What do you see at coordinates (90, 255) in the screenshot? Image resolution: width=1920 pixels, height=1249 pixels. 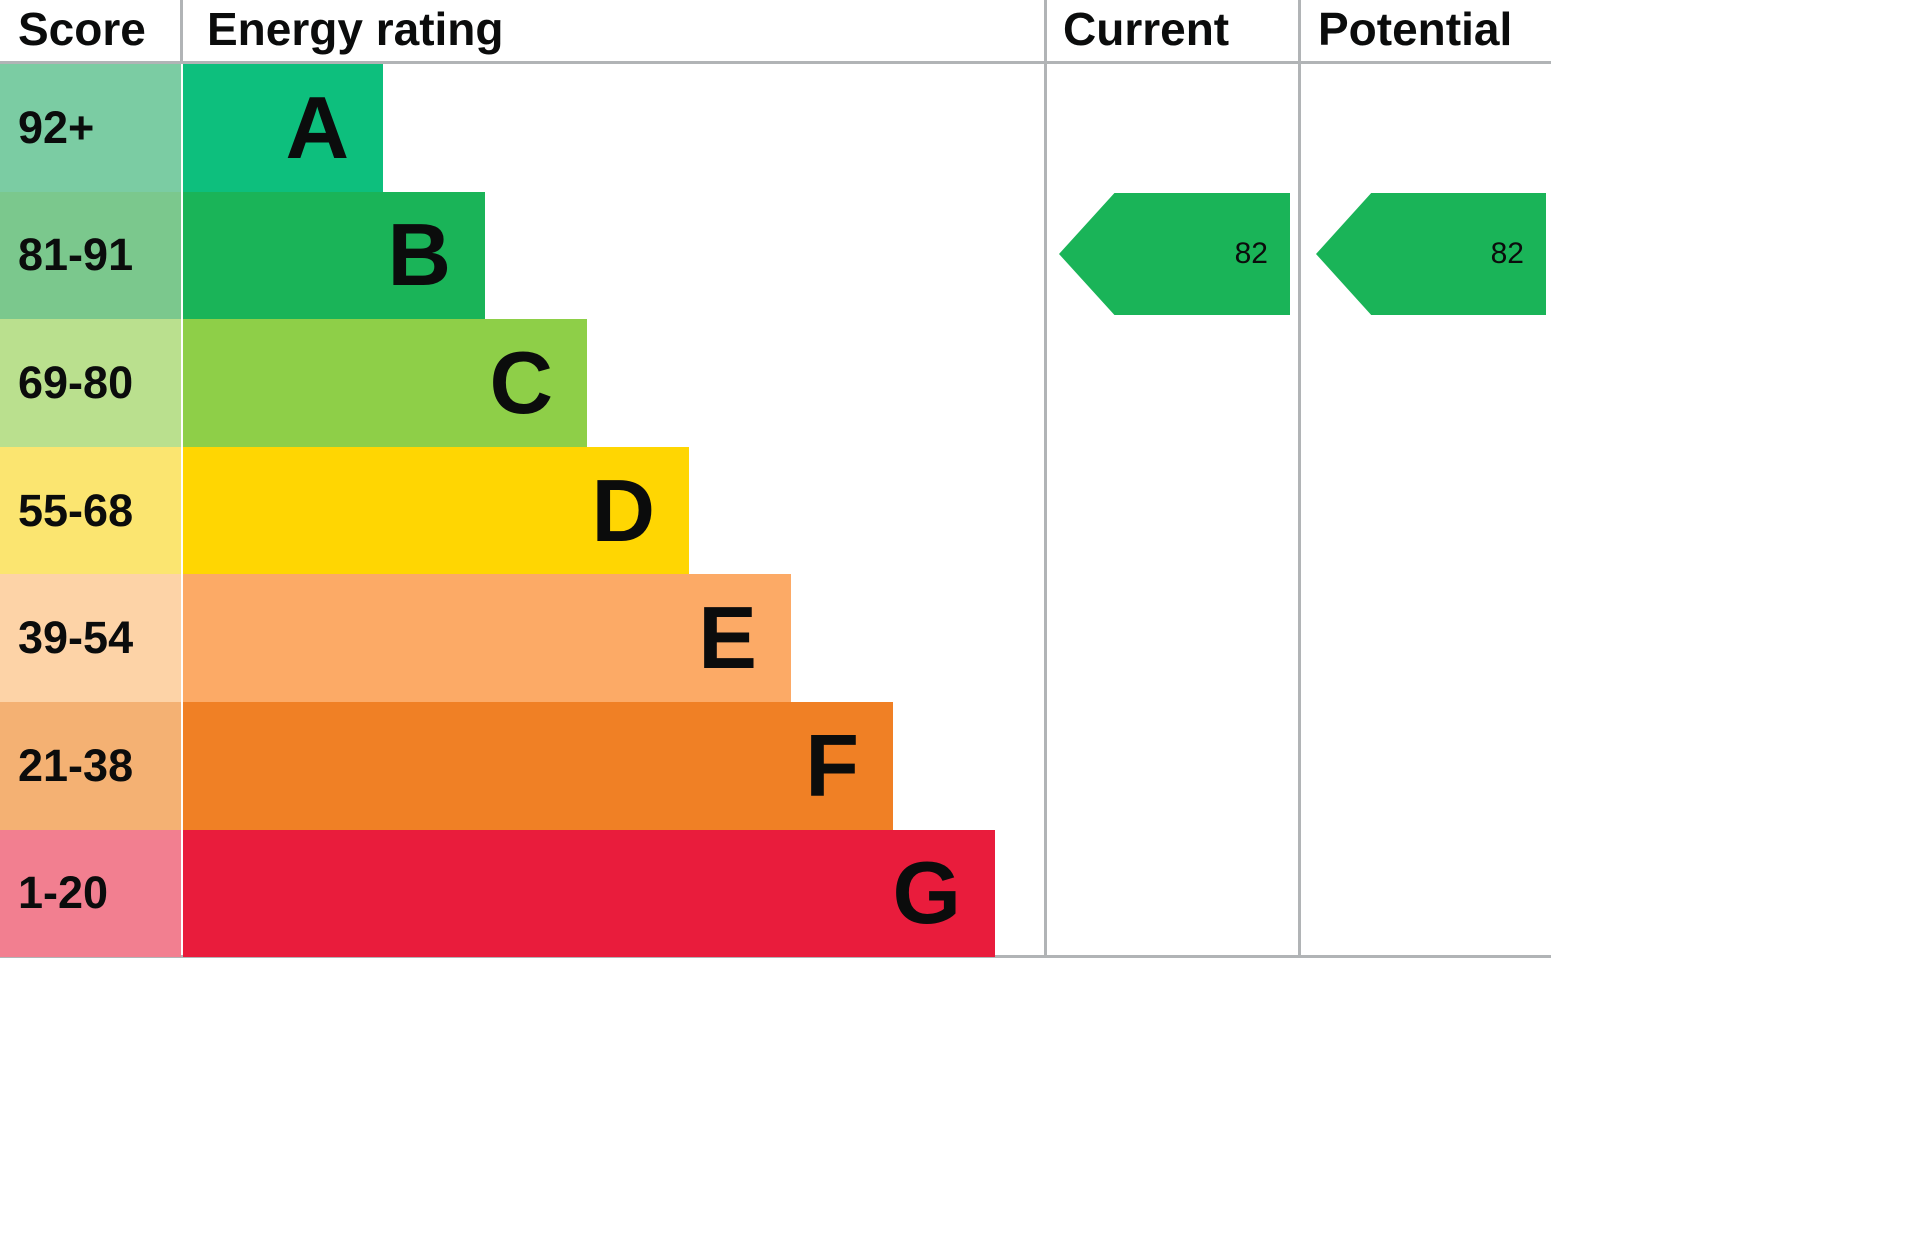 I see `score-range-b: 81-91` at bounding box center [90, 255].